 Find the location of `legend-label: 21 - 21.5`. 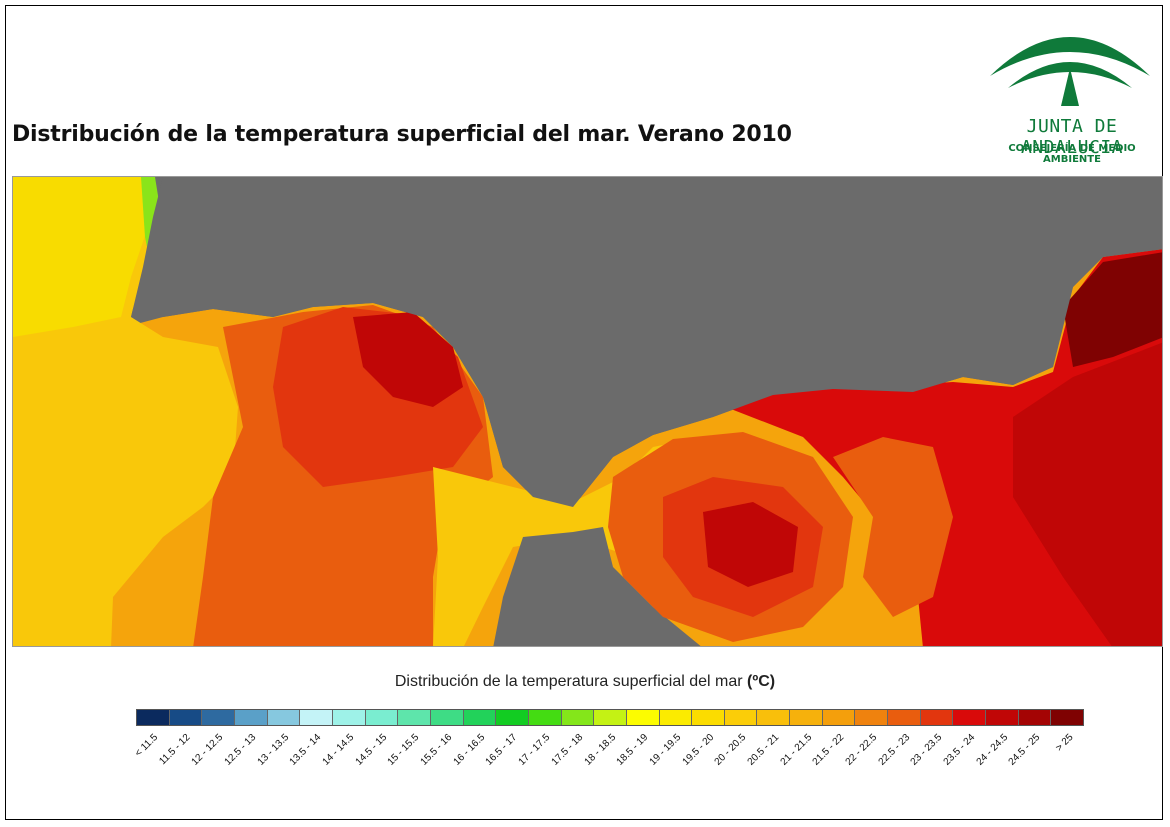

legend-label: 21 - 21.5 is located at coordinates (796, 750).